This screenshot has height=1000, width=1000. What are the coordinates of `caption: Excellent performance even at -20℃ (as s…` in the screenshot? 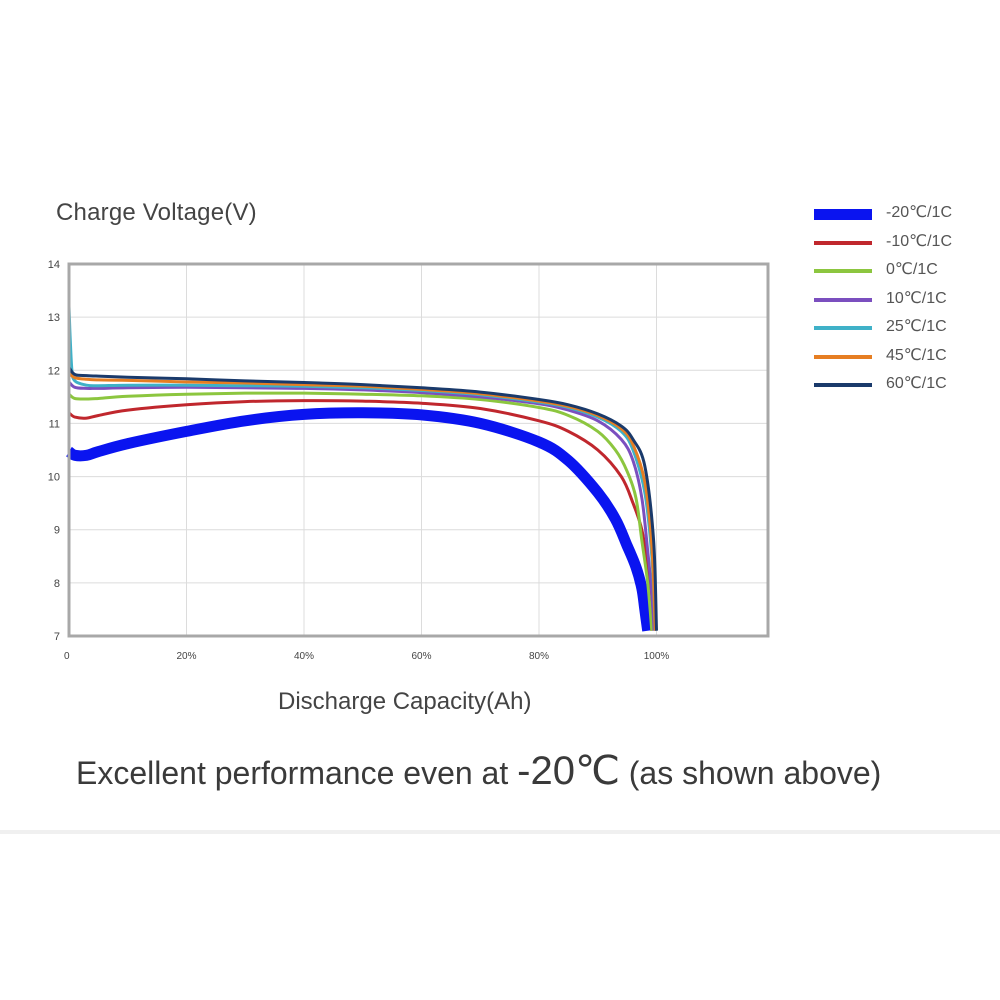 It's located at (478, 771).